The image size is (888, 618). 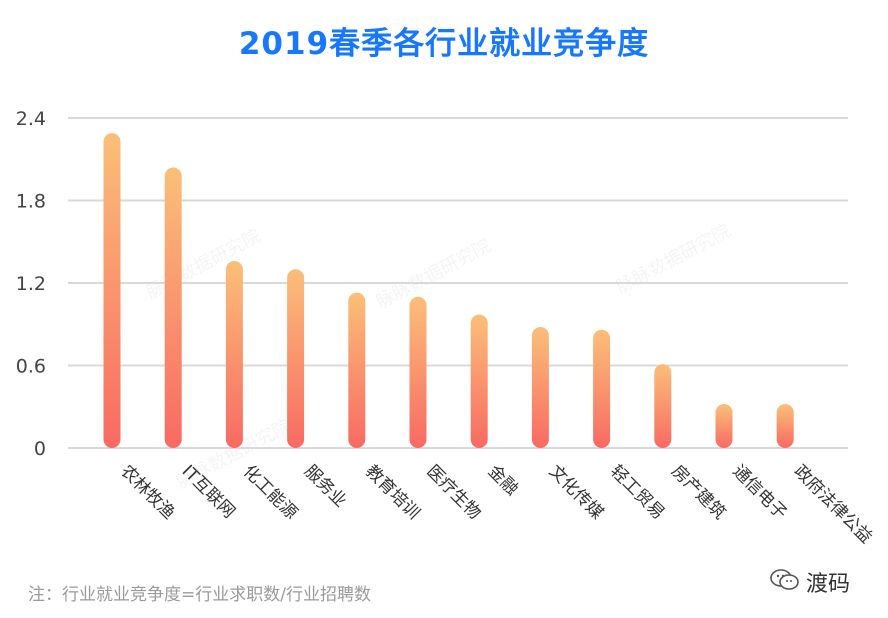 What do you see at coordinates (503, 480) in the screenshot?
I see `x-tick-label: 金融` at bounding box center [503, 480].